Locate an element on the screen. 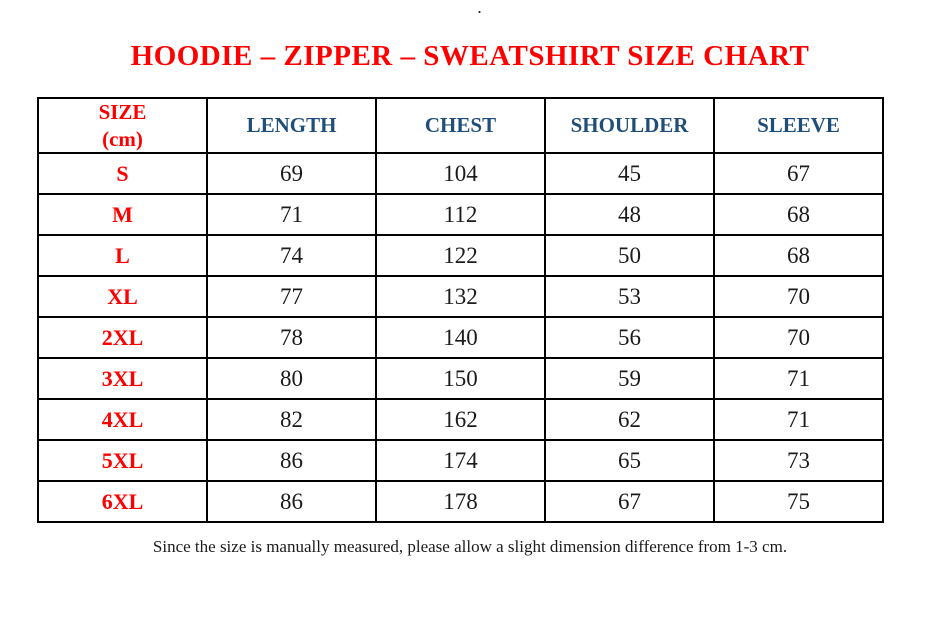  length-cell: 82 is located at coordinates (291, 419).